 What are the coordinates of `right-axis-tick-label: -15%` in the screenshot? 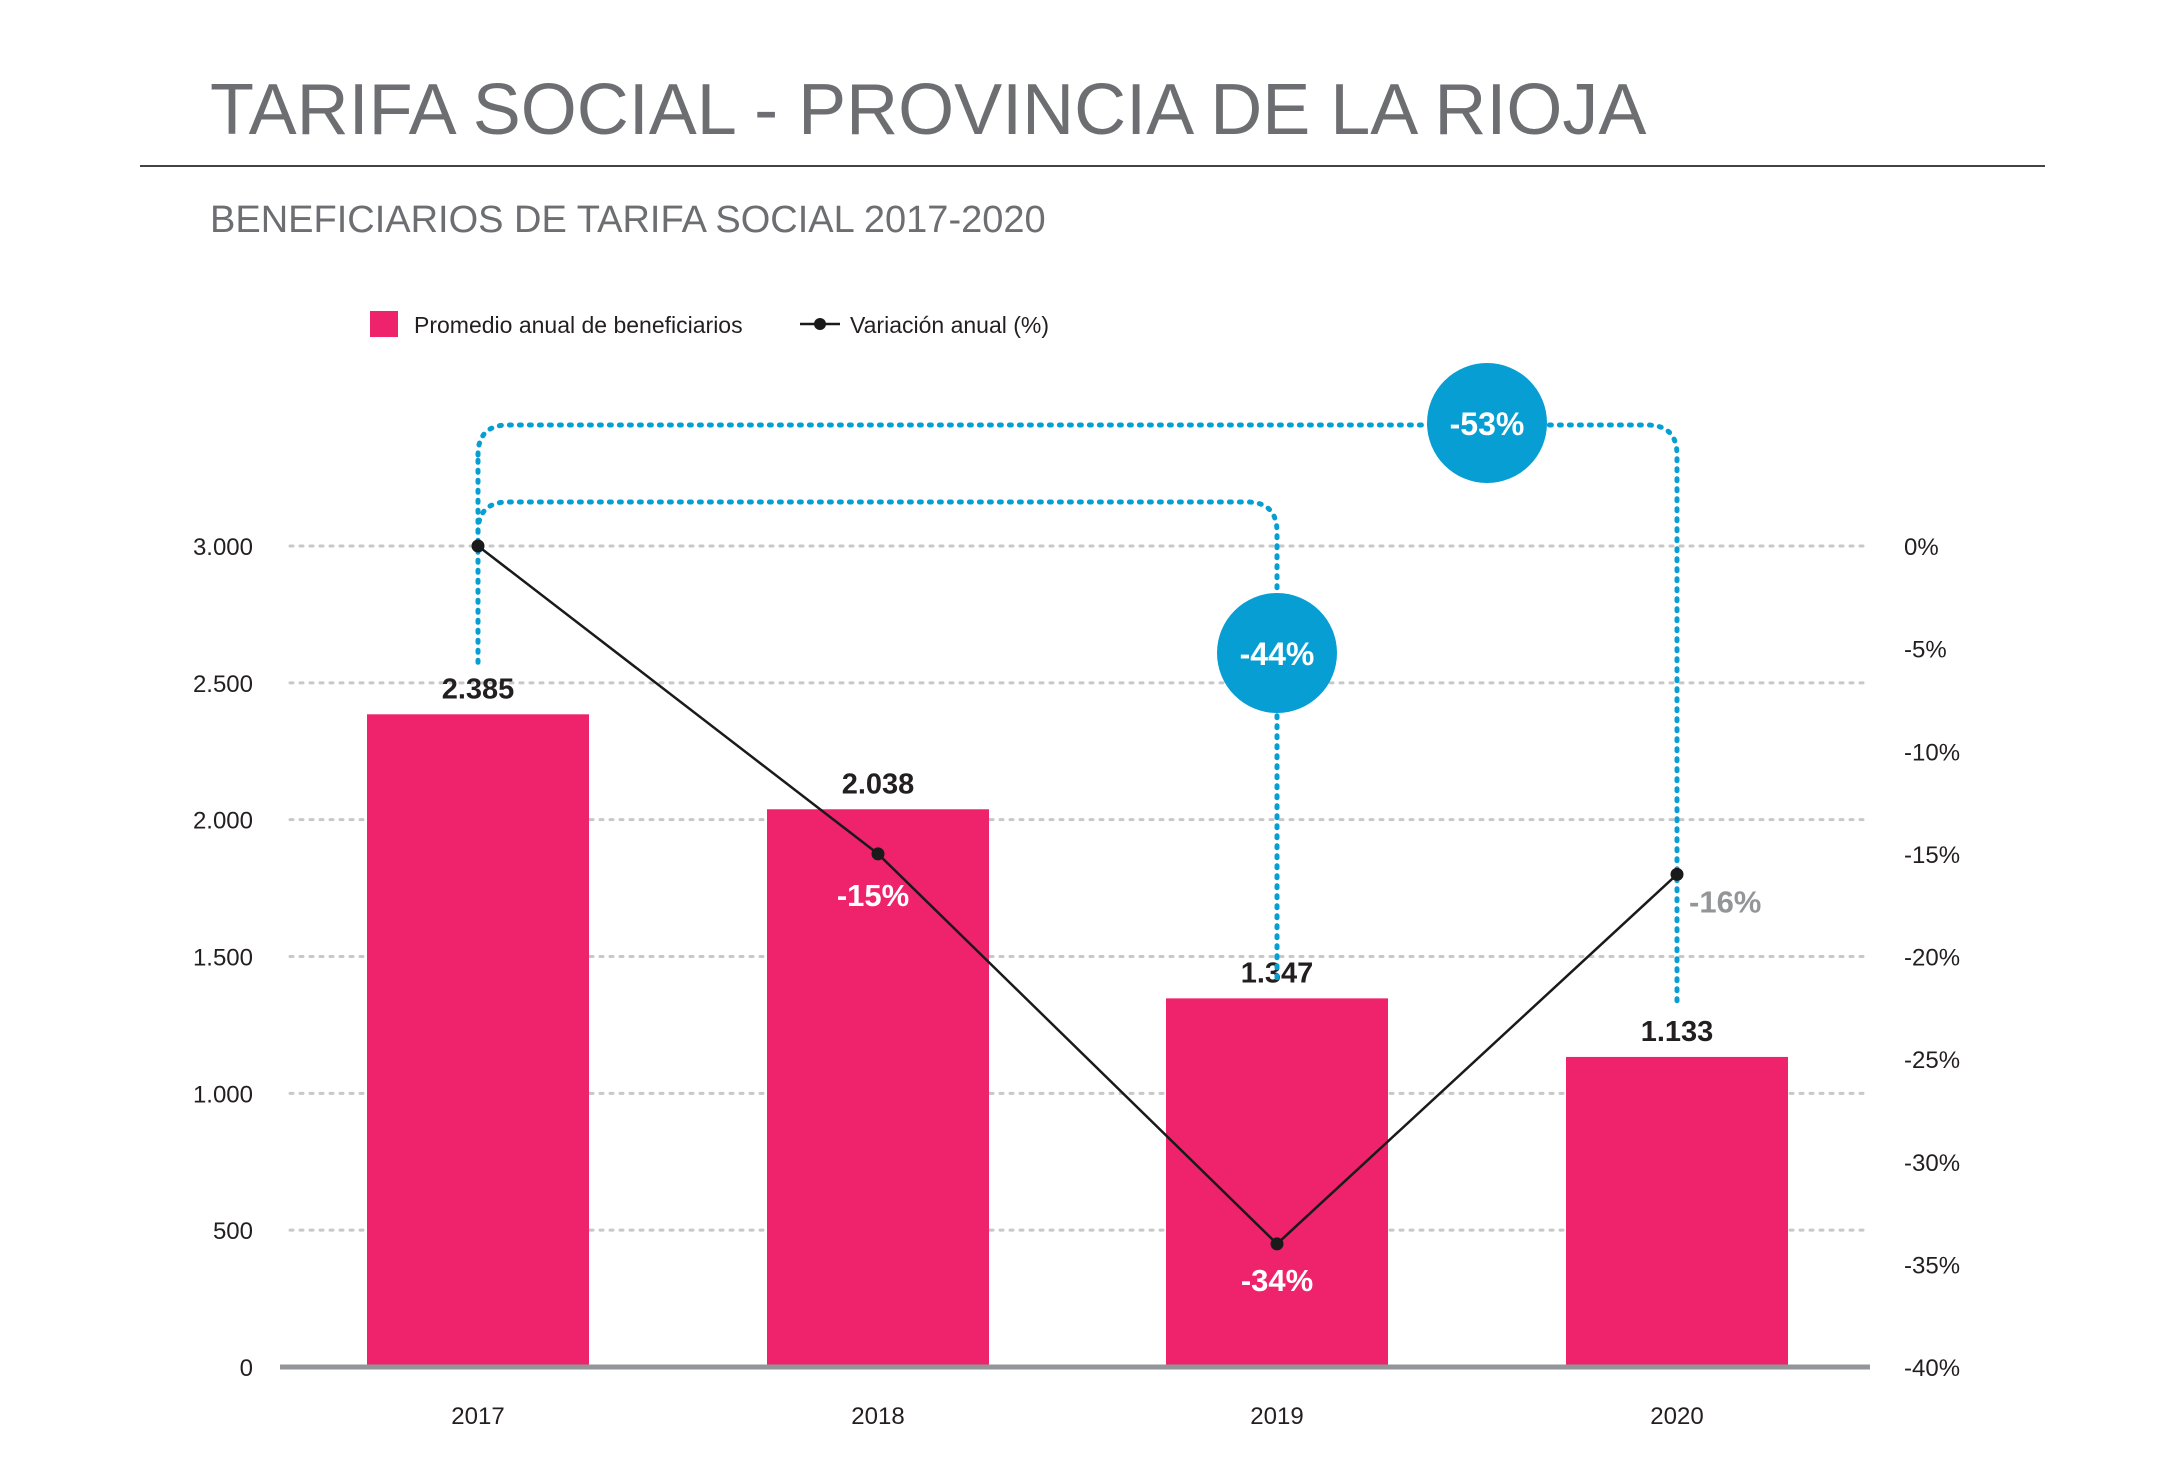 It's located at (1932, 855).